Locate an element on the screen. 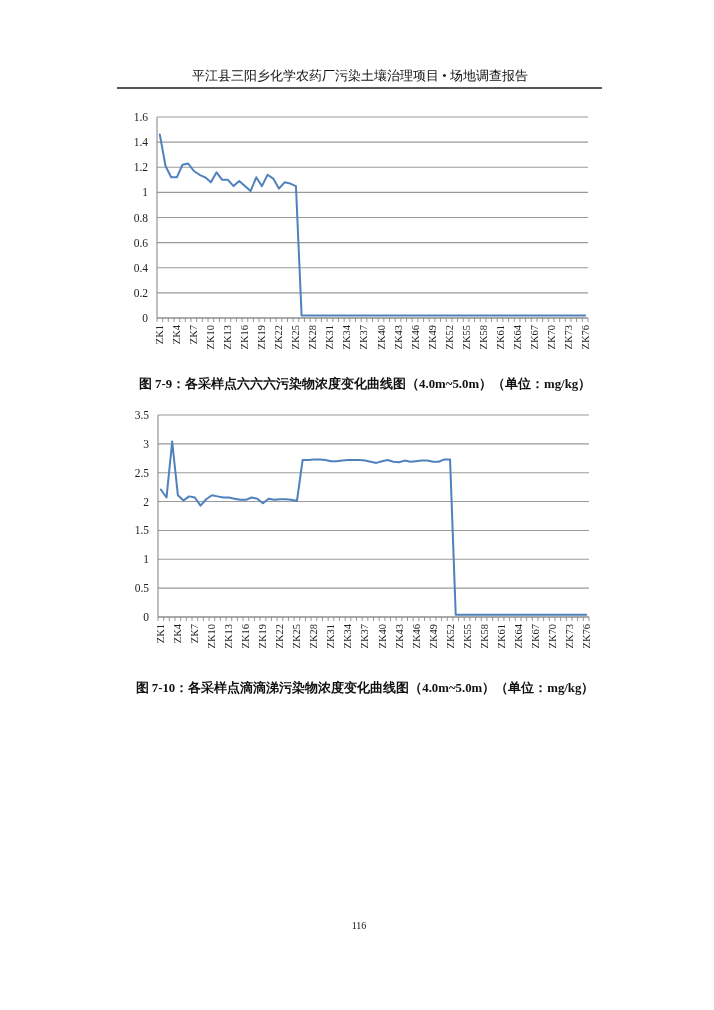 The width and height of the screenshot is (714, 1010). y-tick-label: 1.2 is located at coordinates (141, 167).